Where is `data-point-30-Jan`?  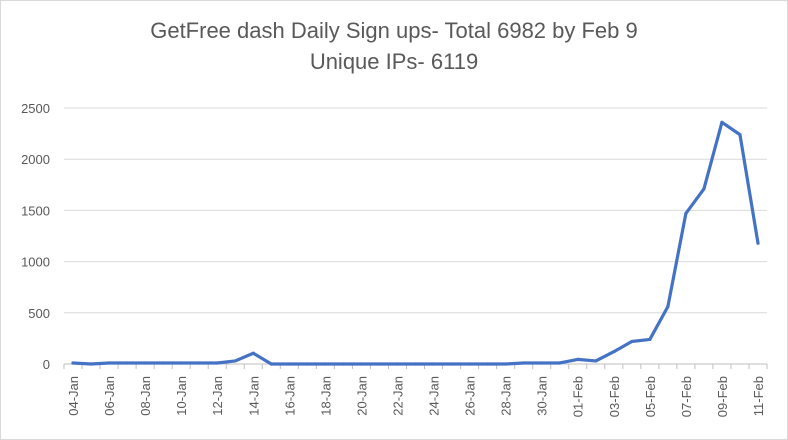
data-point-30-Jan is located at coordinates (542, 363).